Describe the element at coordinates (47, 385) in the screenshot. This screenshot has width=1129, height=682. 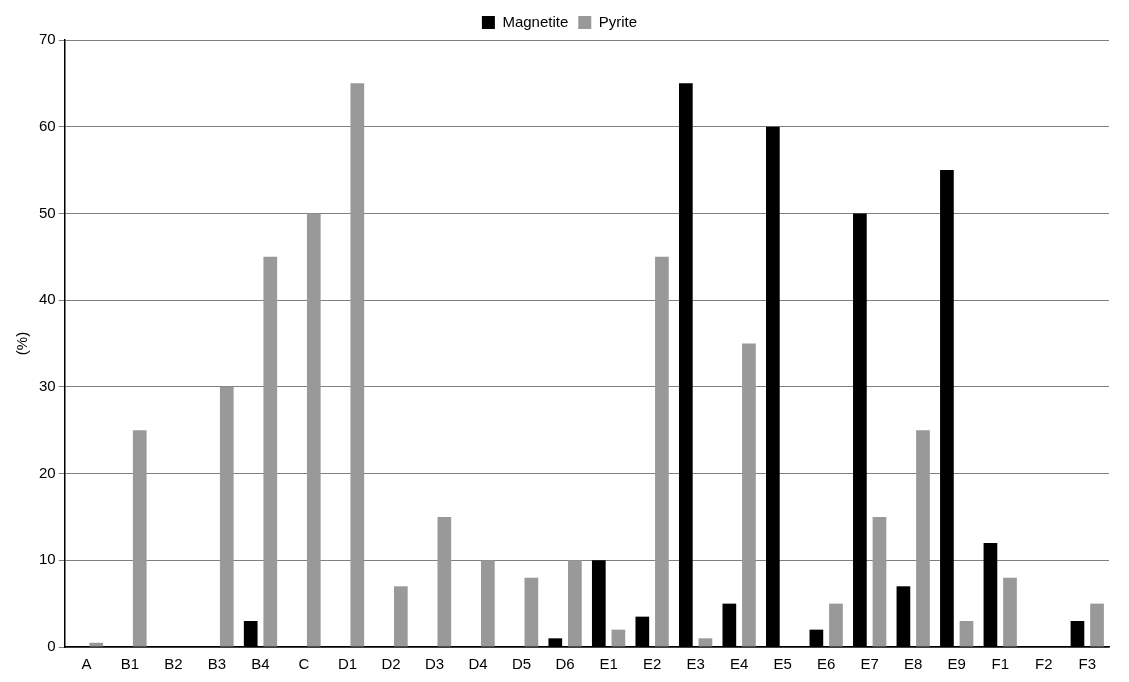
I see `y-tick-label: 30` at that location.